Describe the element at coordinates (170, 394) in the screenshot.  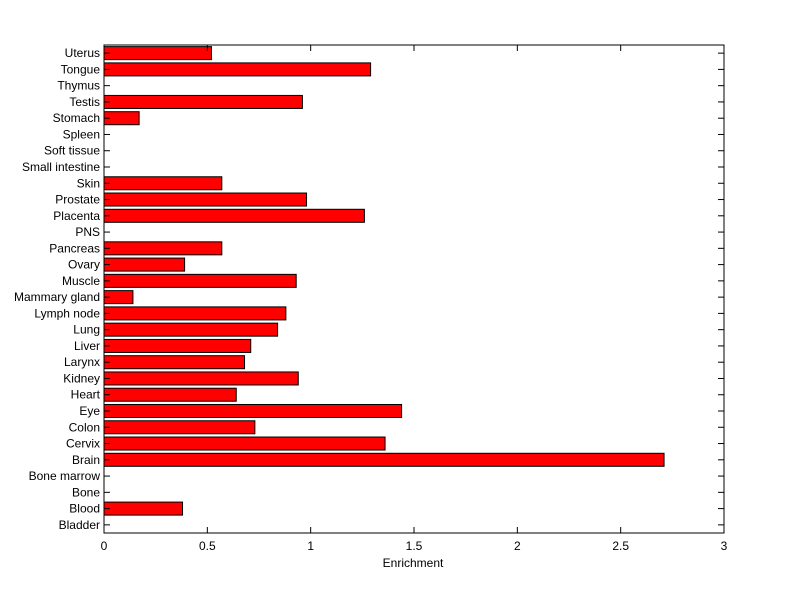
I see `bar-heart` at that location.